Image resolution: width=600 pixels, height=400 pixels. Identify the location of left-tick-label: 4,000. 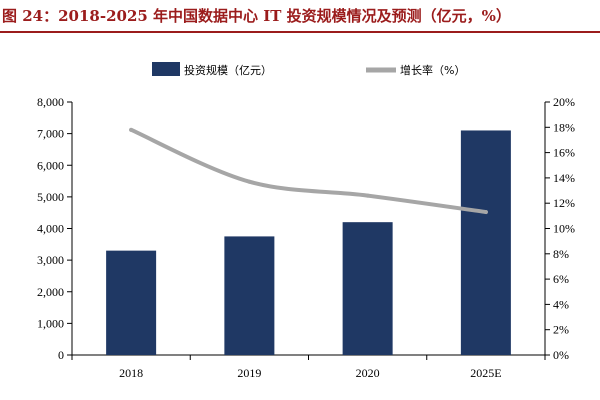
(50, 229).